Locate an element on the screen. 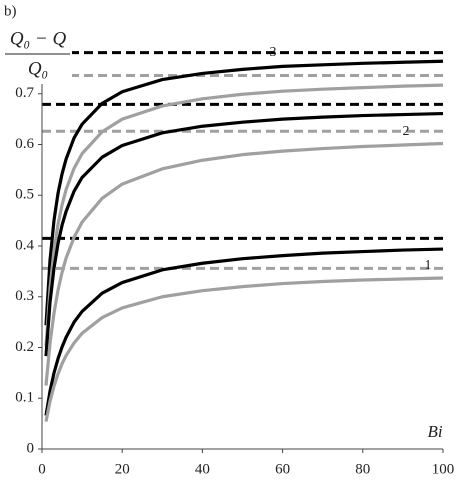 This screenshot has height=480, width=461. y-tick-label: 0.4 is located at coordinates (24, 245).